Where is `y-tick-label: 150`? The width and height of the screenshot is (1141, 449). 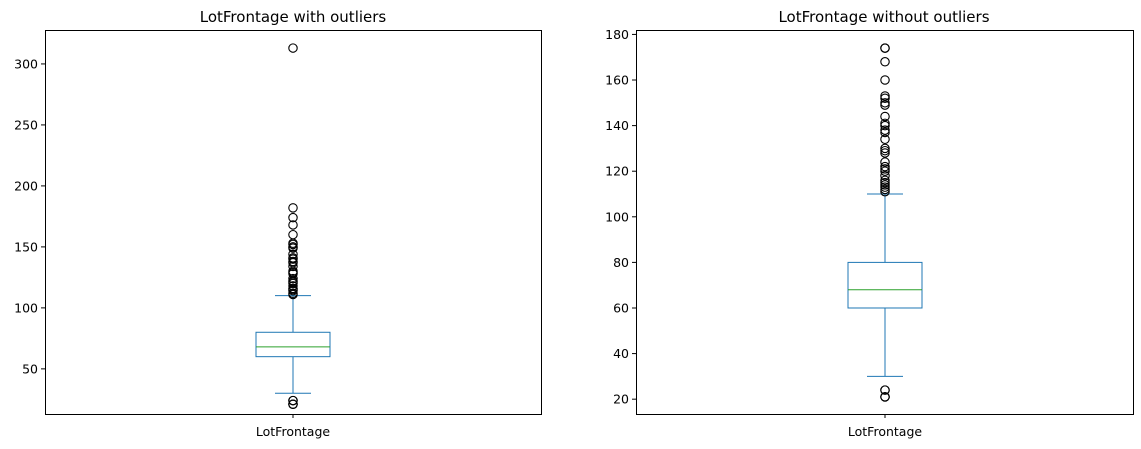
y-tick-label: 150 is located at coordinates (26, 246).